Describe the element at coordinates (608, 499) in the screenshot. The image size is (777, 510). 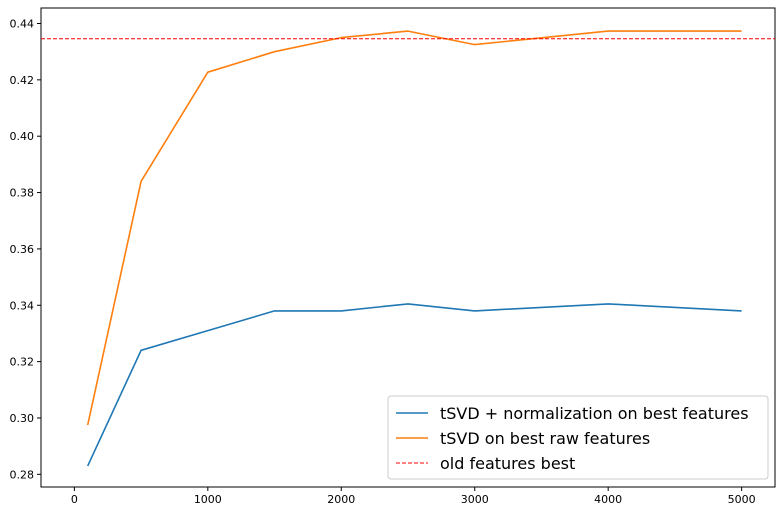
I see `x-tick-label: 4000` at that location.